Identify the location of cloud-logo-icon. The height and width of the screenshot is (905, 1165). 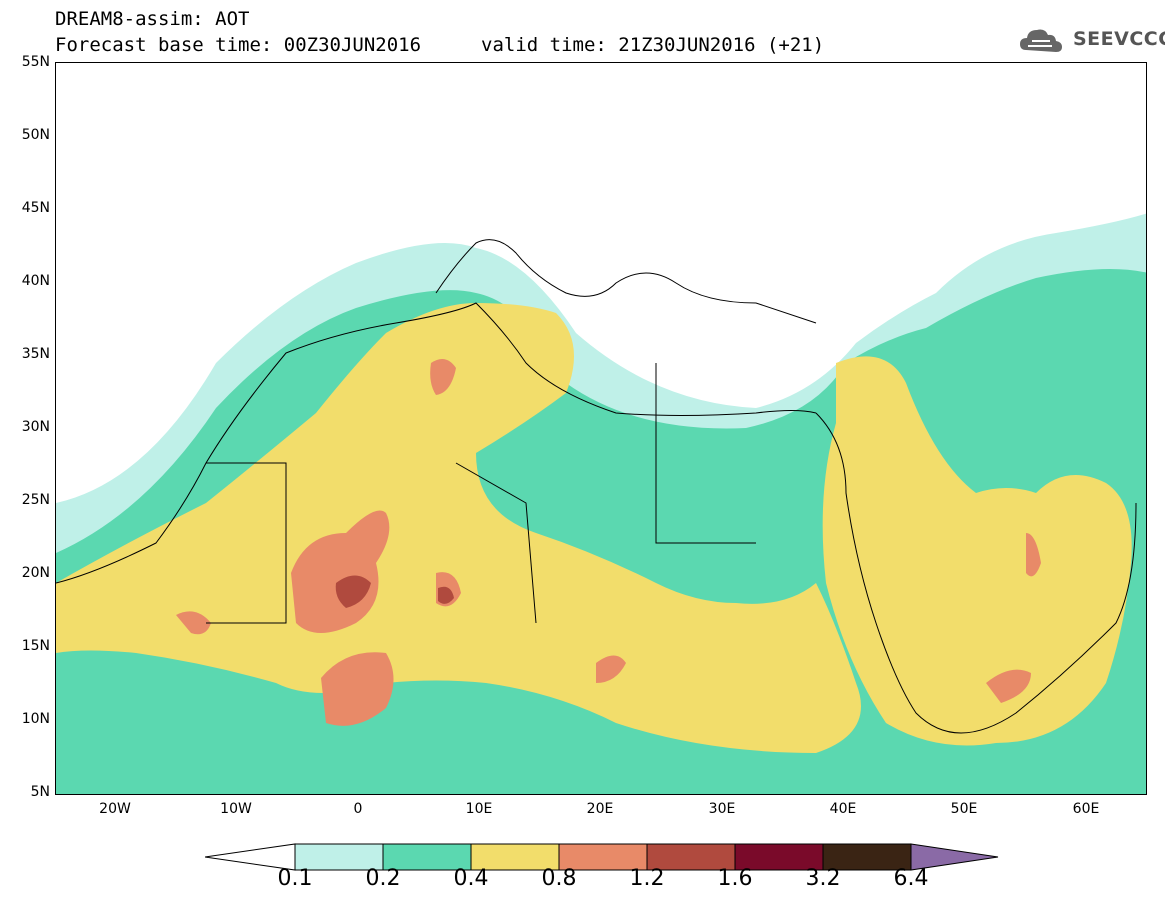
(1041, 40).